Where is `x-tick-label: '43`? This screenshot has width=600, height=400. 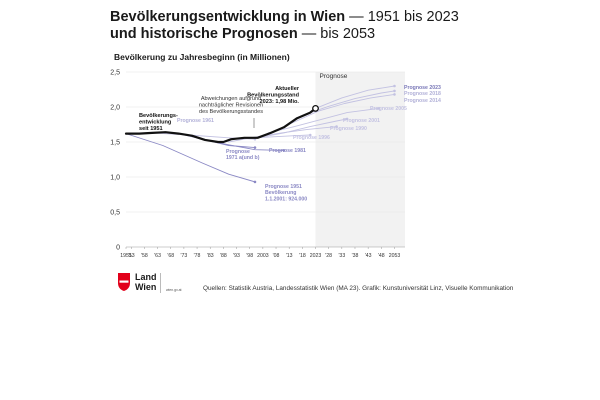 x-tick-label: '43 is located at coordinates (368, 256).